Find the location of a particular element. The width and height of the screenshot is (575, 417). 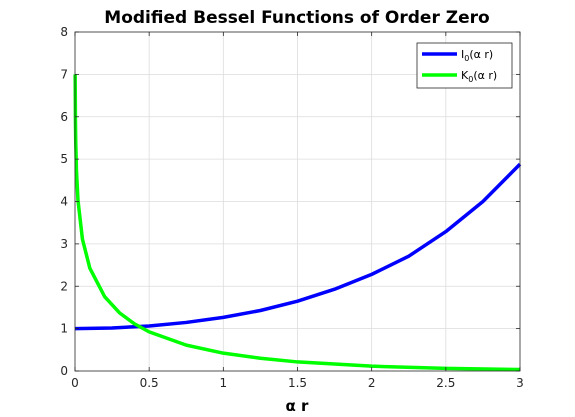

legend-box is located at coordinates (464, 65).